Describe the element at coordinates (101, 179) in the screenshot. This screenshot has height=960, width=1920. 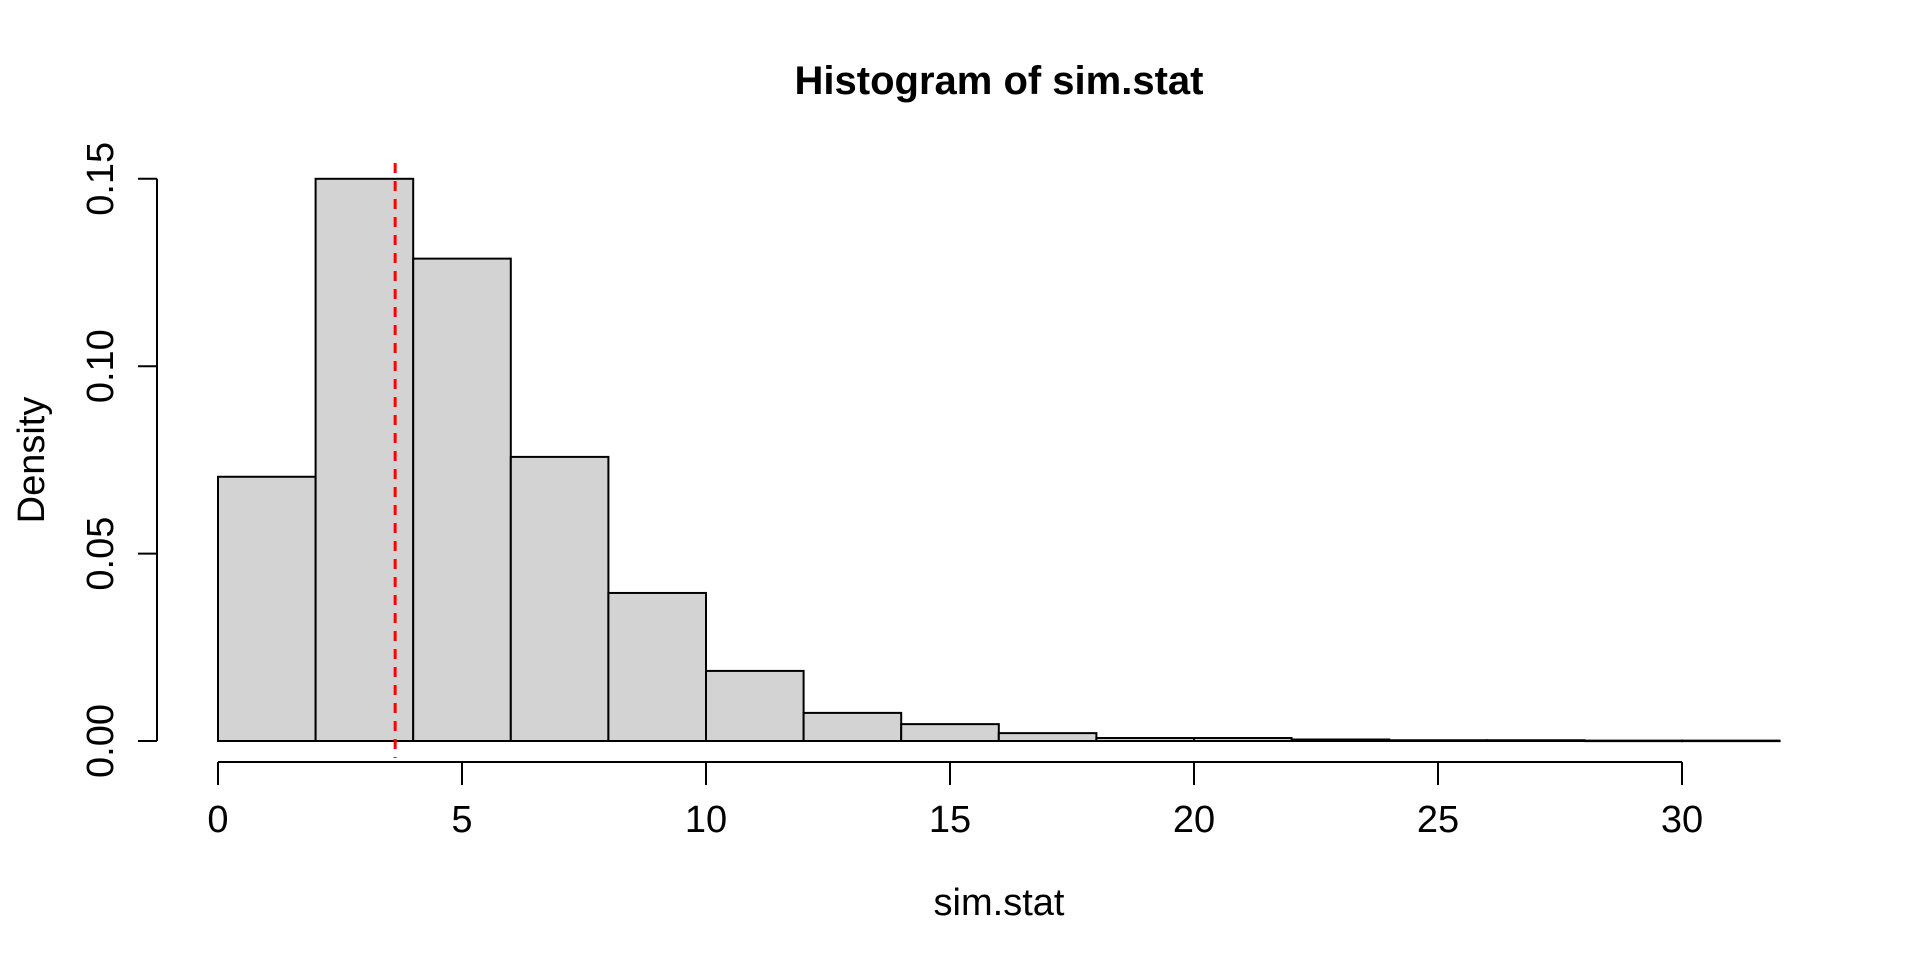
I see `y-tick-label: 0.15` at that location.